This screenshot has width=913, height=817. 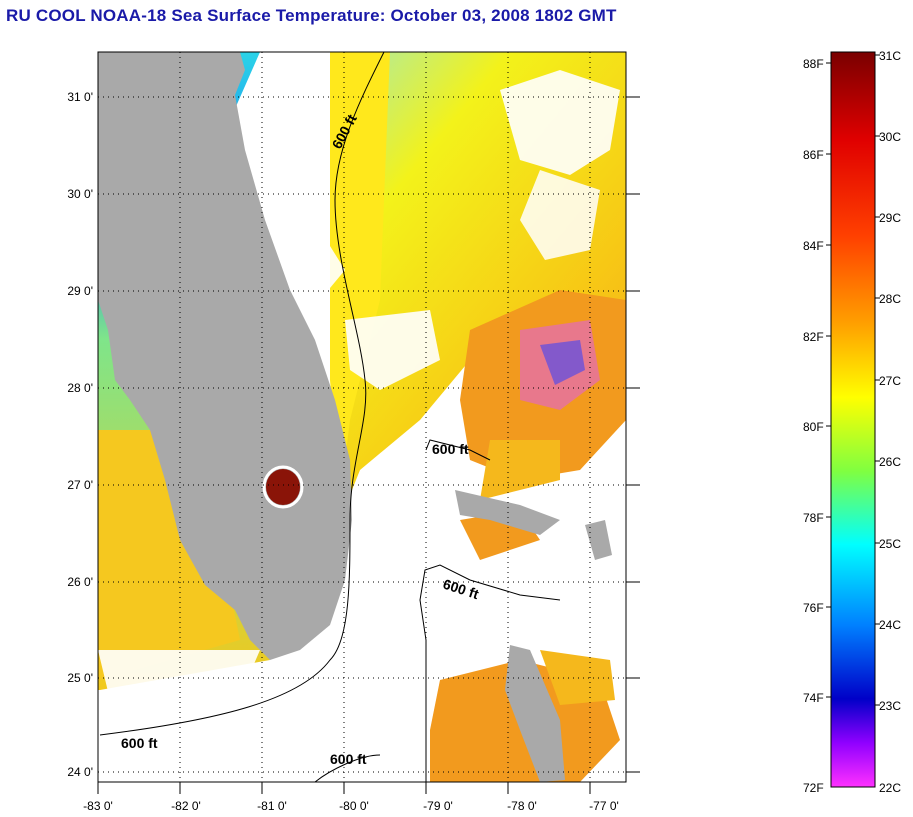 What do you see at coordinates (813, 518) in the screenshot?
I see `colorbar-f-label: 78F` at bounding box center [813, 518].